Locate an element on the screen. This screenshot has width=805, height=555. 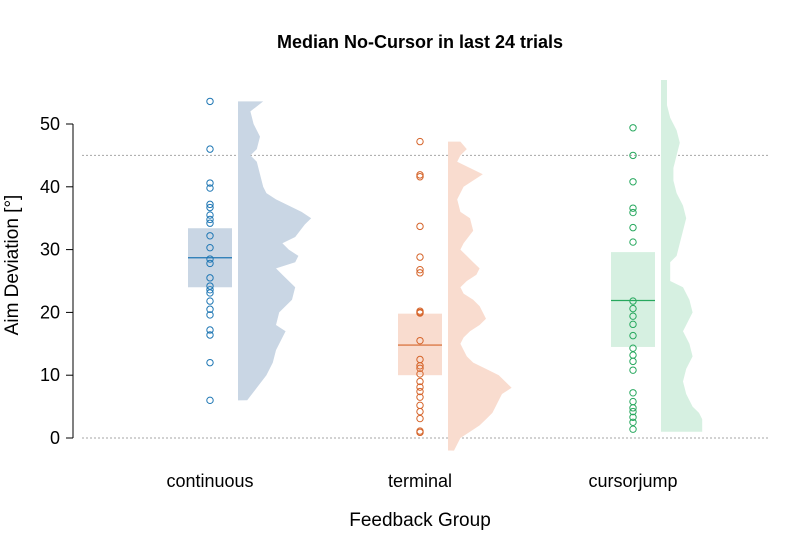
box-cursorjump is located at coordinates (633, 299).